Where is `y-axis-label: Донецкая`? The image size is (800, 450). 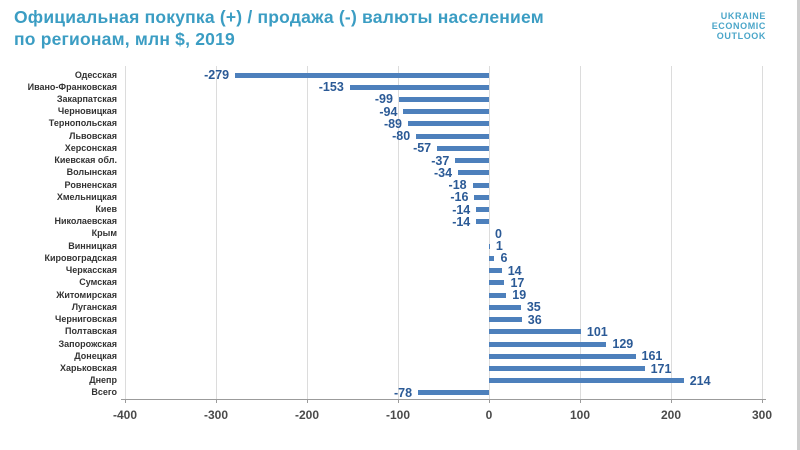 y-axis-label: Донецкая is located at coordinates (95, 355).